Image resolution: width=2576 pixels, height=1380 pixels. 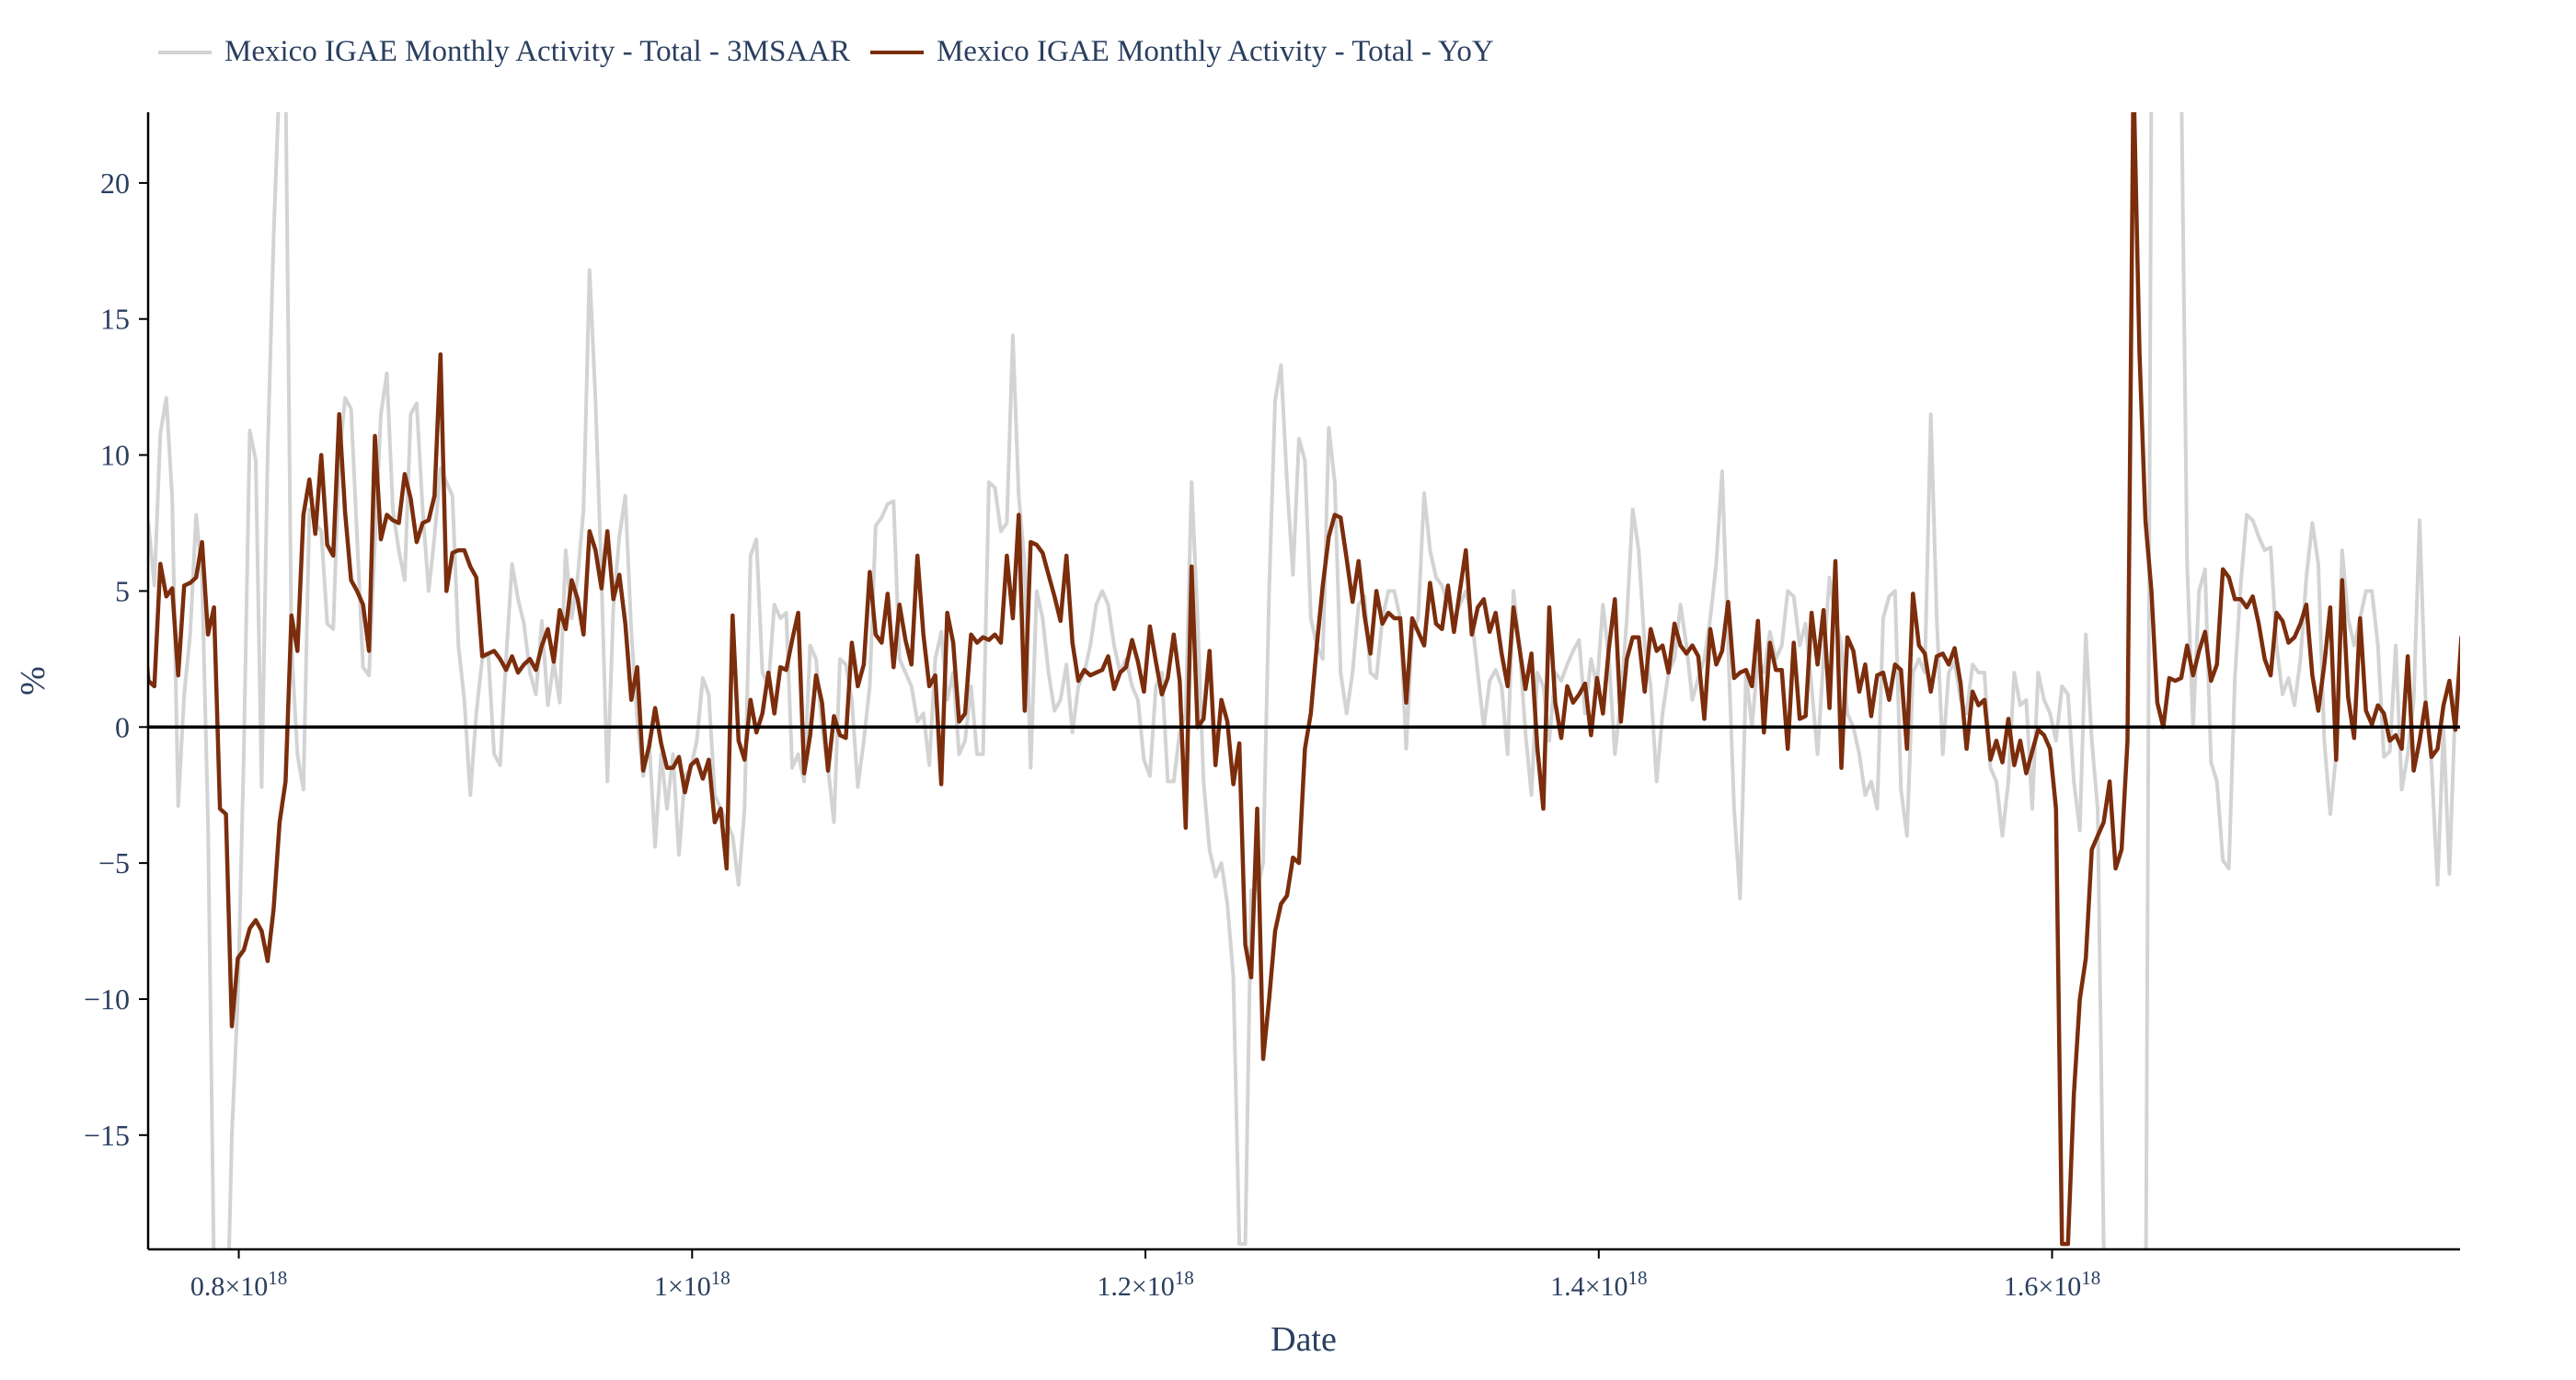 I want to click on y-tick-label: −5, so click(x=114, y=863).